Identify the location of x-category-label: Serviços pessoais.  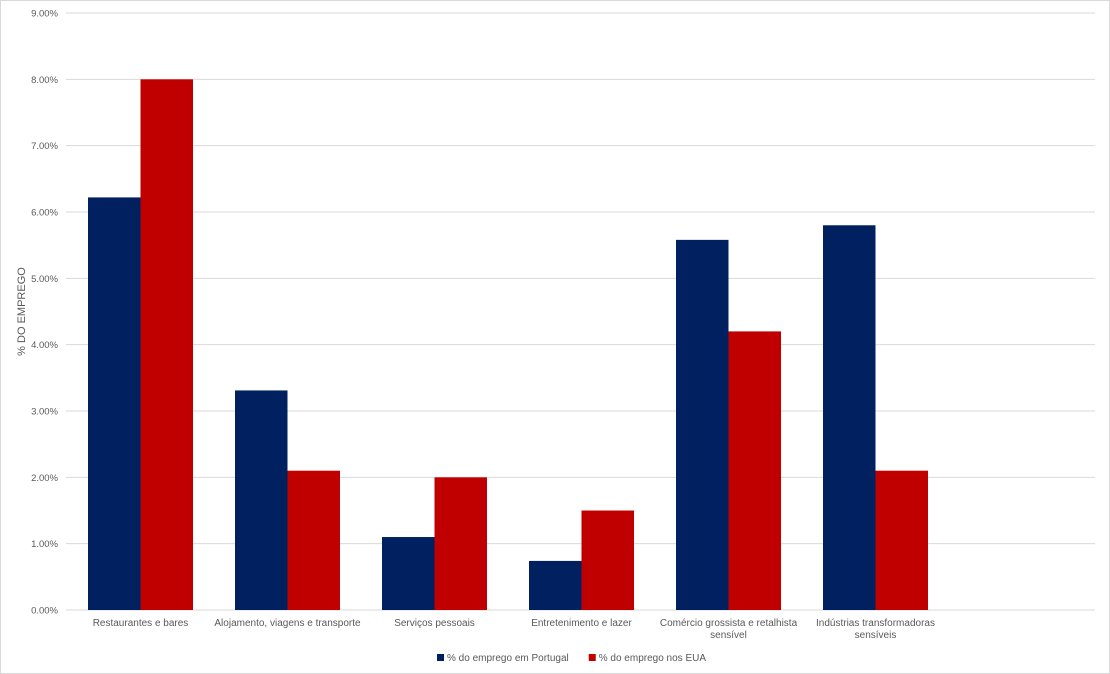
(434, 623).